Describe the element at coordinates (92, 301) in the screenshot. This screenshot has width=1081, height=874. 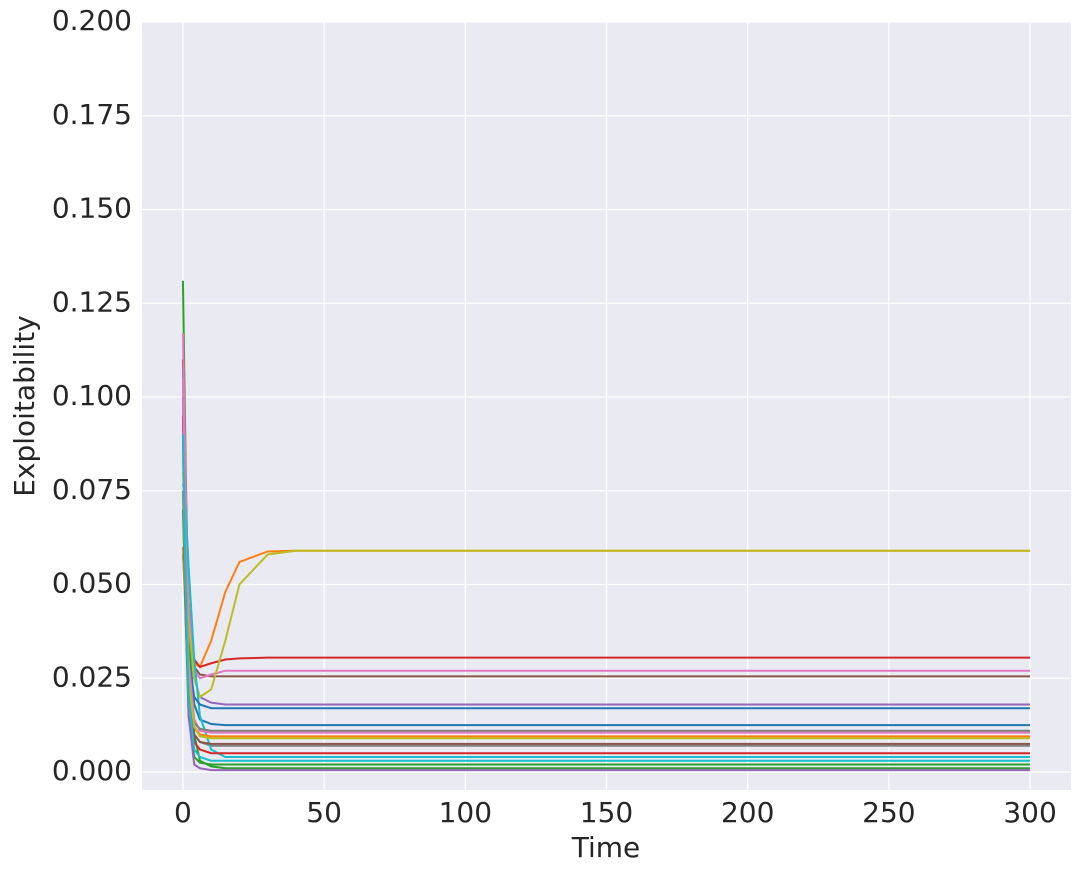
I see `y-tick-label: 0.125` at that location.